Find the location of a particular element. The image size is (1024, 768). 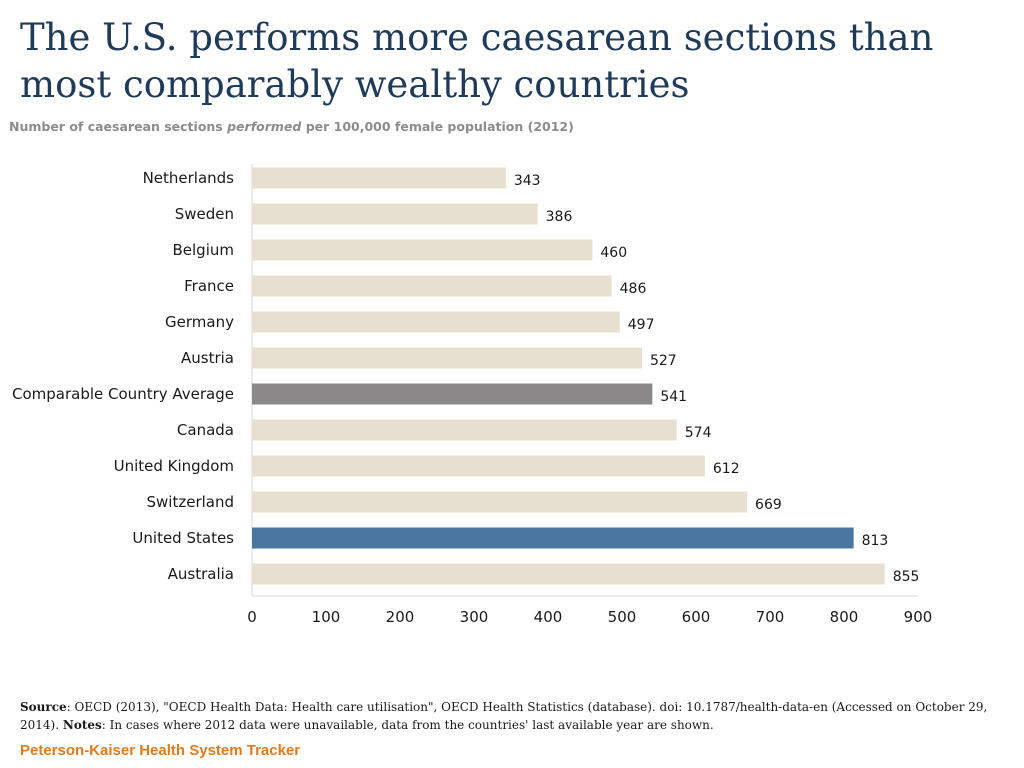

bar-comparable-country-average is located at coordinates (452, 394).